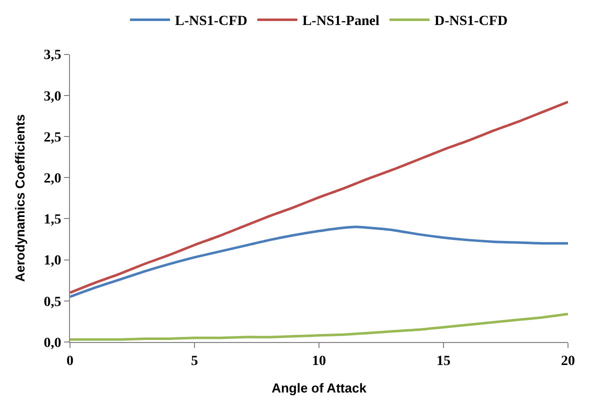  What do you see at coordinates (70, 361) in the screenshot?
I see `x-tick-label: 0` at bounding box center [70, 361].